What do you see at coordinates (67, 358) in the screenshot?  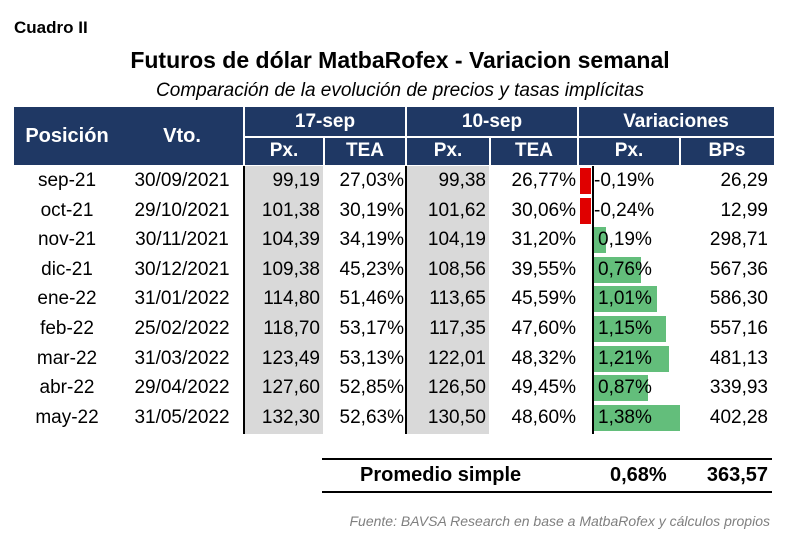 I see `cell-pos: mar-22` at bounding box center [67, 358].